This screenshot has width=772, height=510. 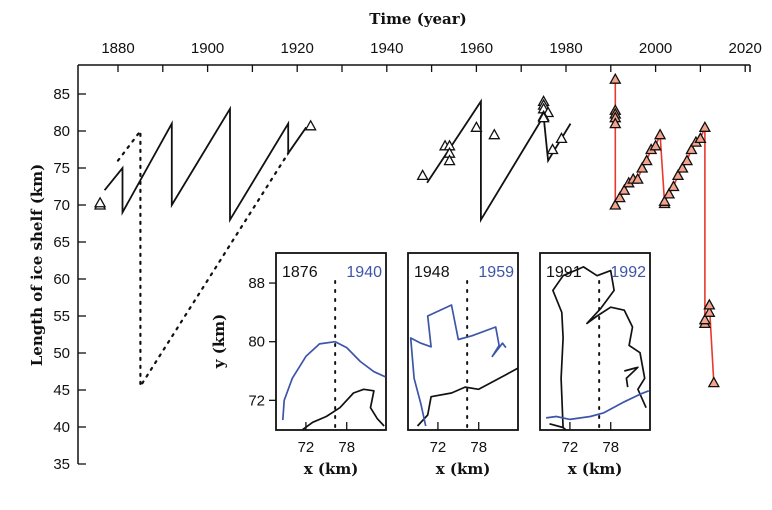 What do you see at coordinates (745, 48) in the screenshot?
I see `x-tick-label: 2020` at bounding box center [745, 48].